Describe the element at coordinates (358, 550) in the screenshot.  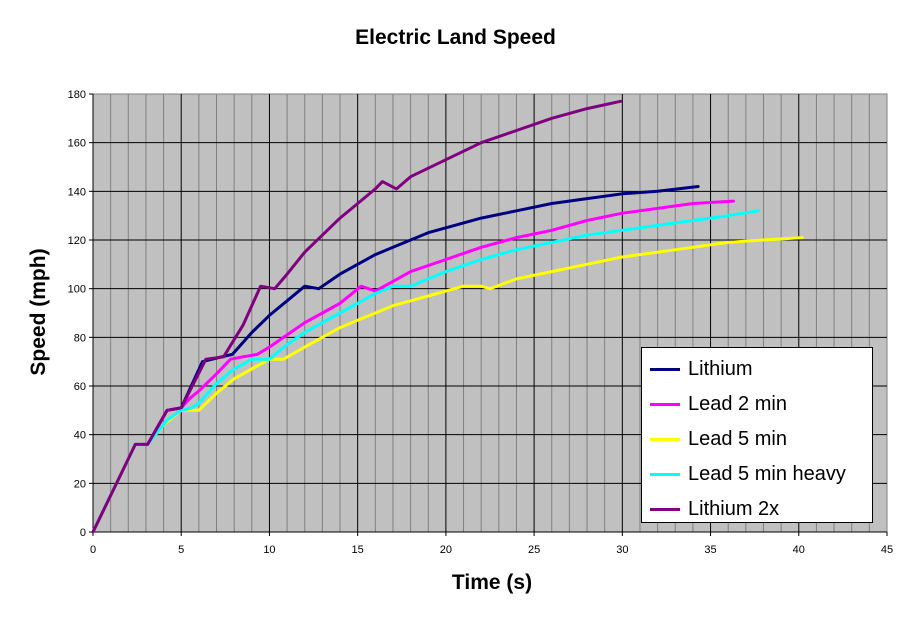
I see `x-tick-label: 15` at that location.